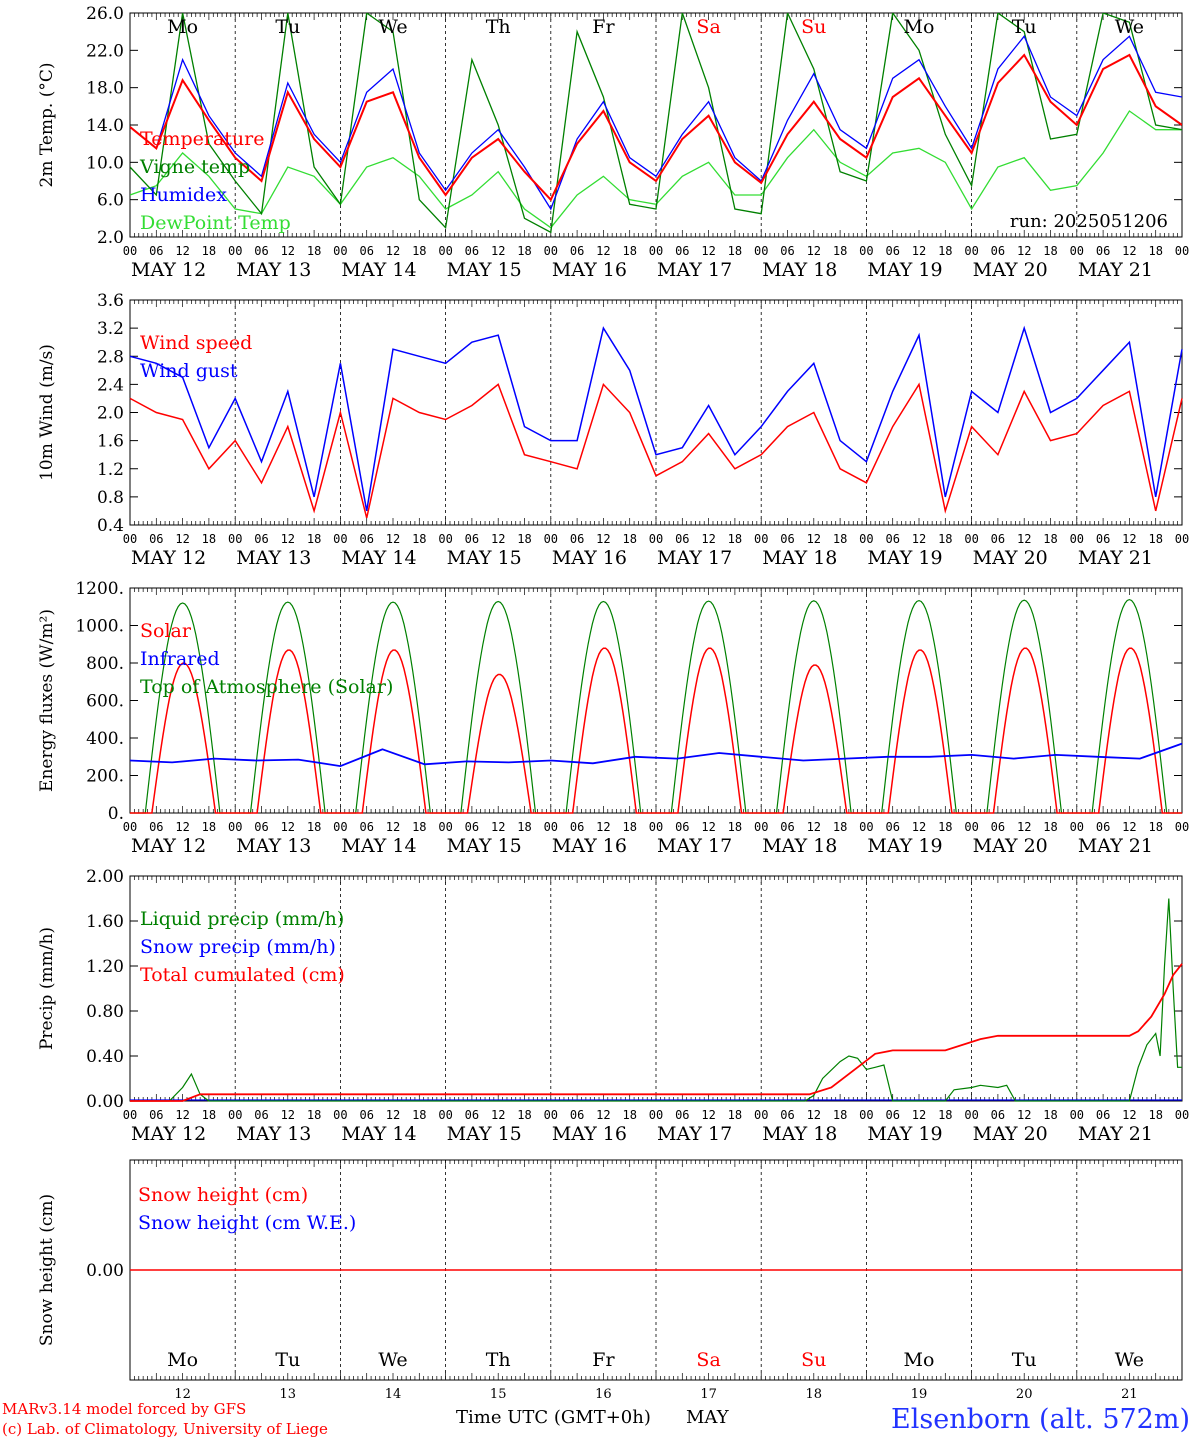  I want to click on series-line-total-cumulated, so click(656, 1032).